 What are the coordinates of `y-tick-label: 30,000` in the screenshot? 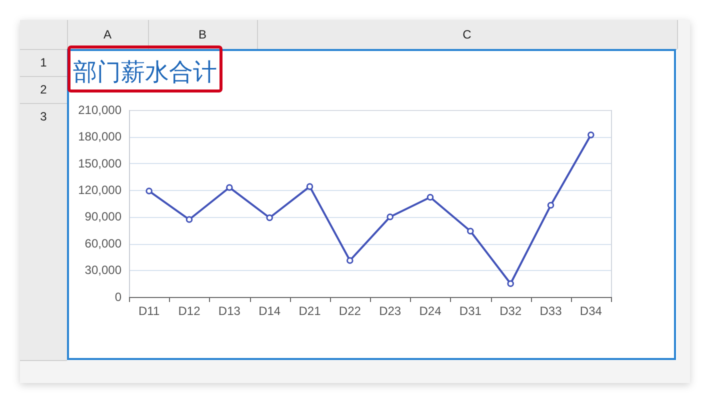 It's located at (103, 270).